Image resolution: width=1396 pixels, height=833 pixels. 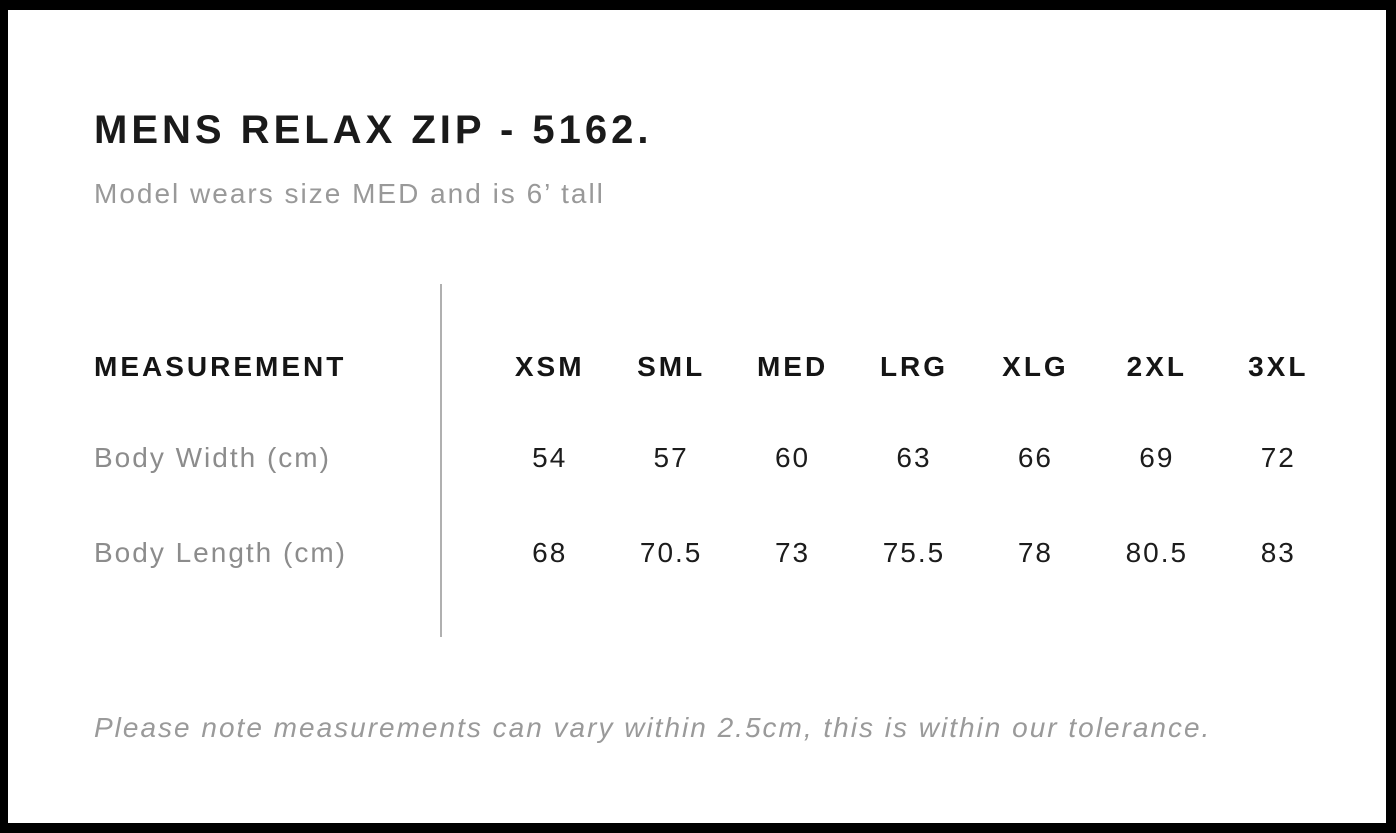 What do you see at coordinates (914, 552) in the screenshot?
I see `body-length-value-lrg: 75.5` at bounding box center [914, 552].